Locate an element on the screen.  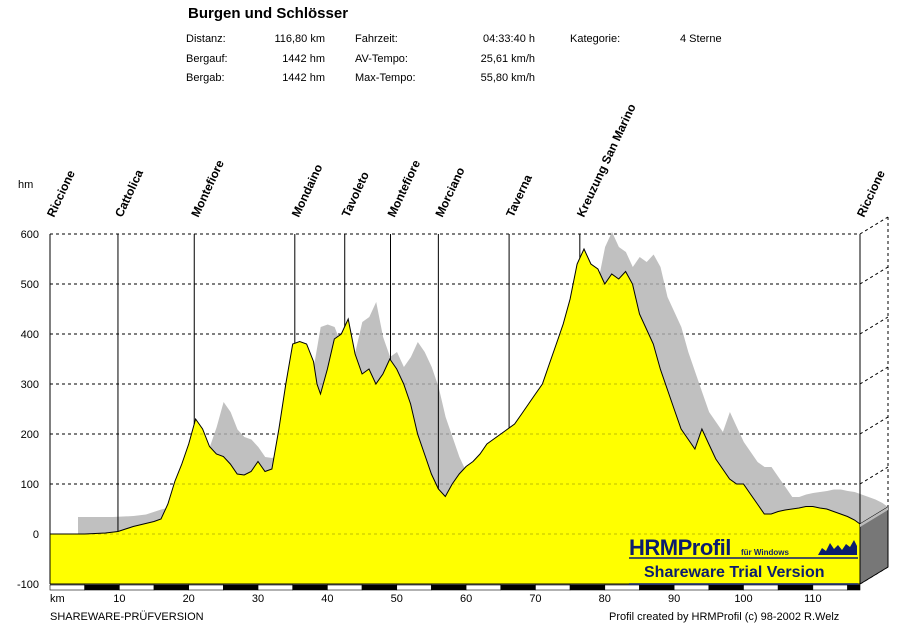
profile-top-face is located at coordinates (874, 517).